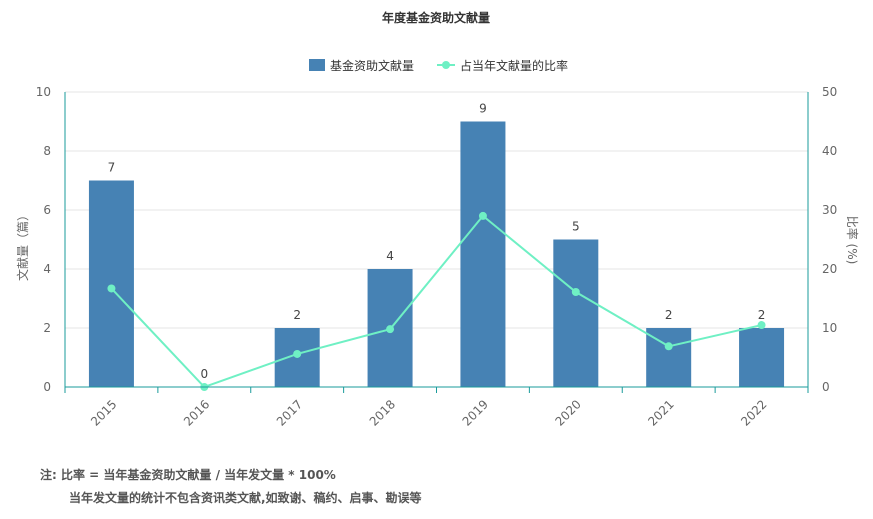 This screenshot has width=873, height=519. I want to click on x-tick-label: 2020, so click(567, 412).